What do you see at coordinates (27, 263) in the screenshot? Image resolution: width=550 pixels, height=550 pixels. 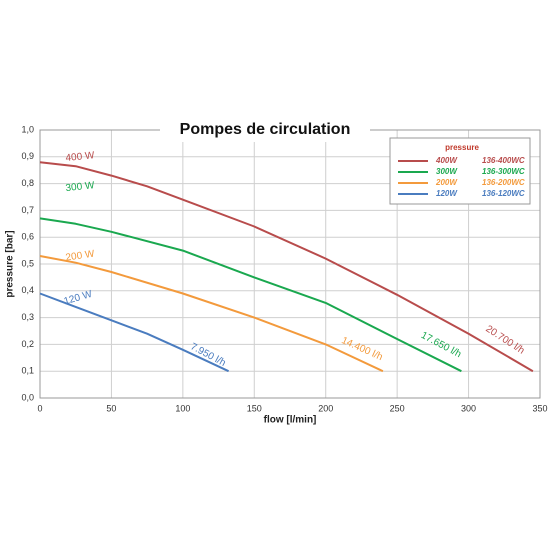 I see `y-tick-label: 0,5` at bounding box center [27, 263].